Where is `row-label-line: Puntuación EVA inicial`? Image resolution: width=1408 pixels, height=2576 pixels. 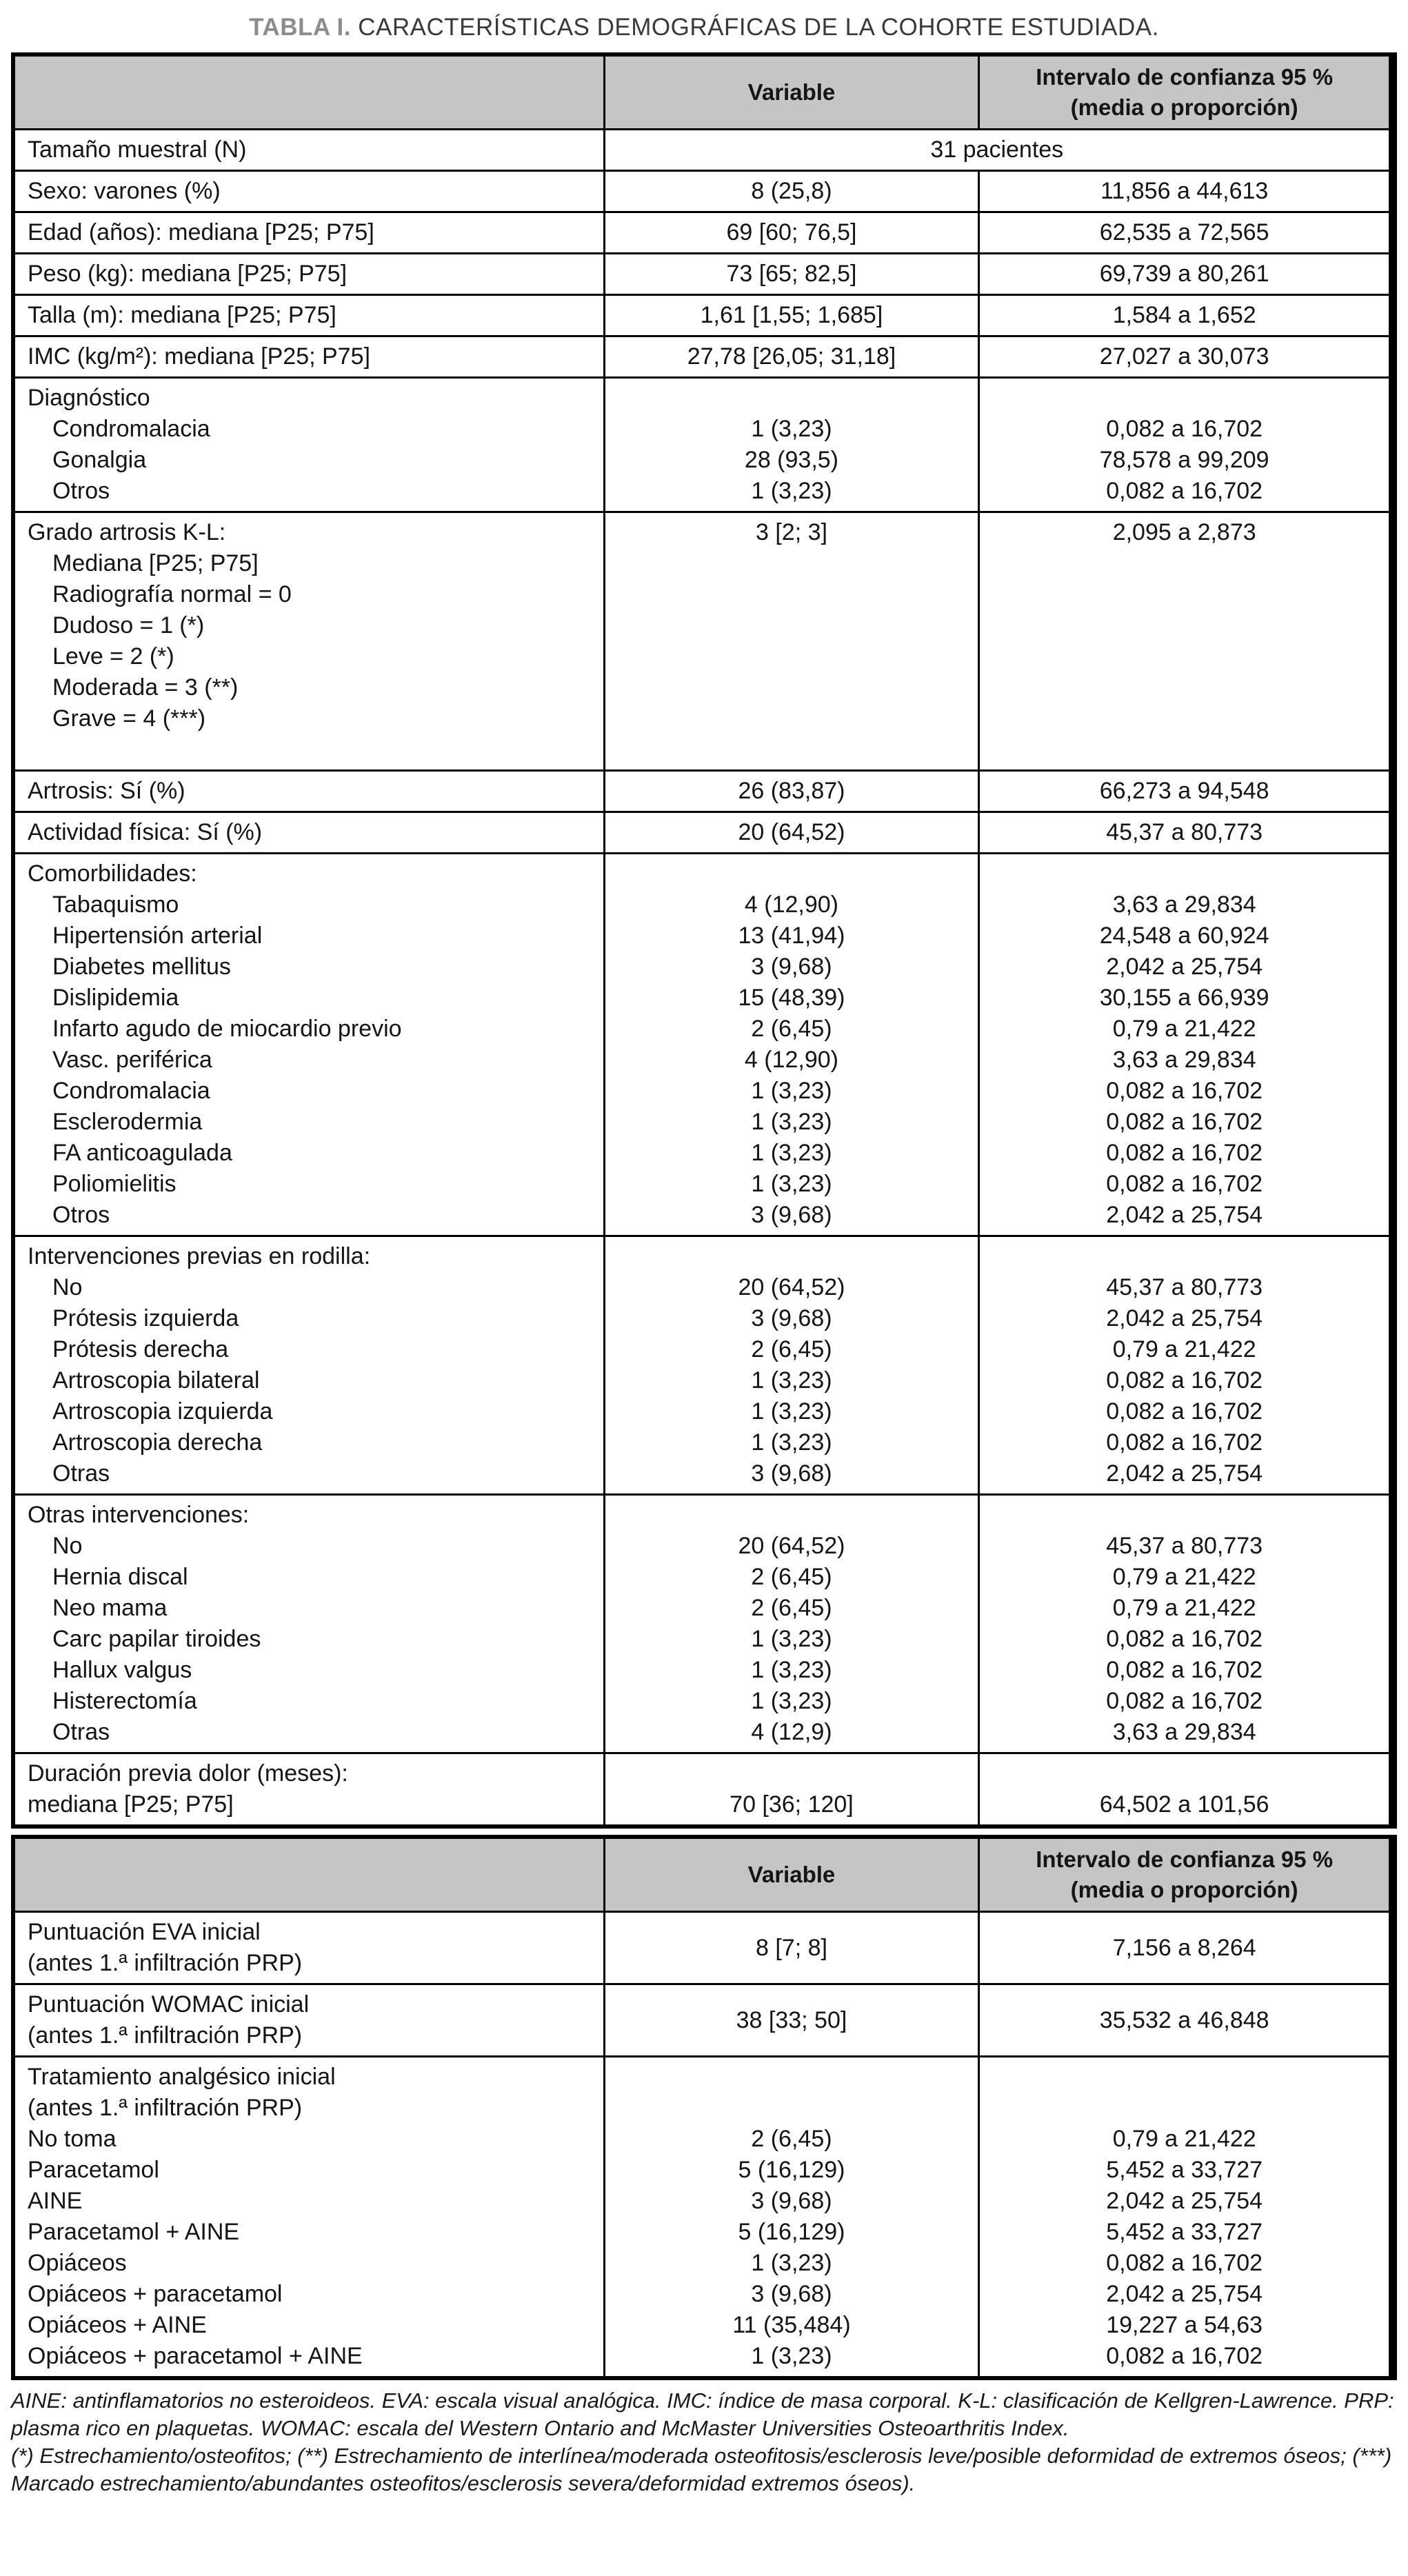
row-label-line: Puntuación EVA inicial is located at coordinates (144, 1932).